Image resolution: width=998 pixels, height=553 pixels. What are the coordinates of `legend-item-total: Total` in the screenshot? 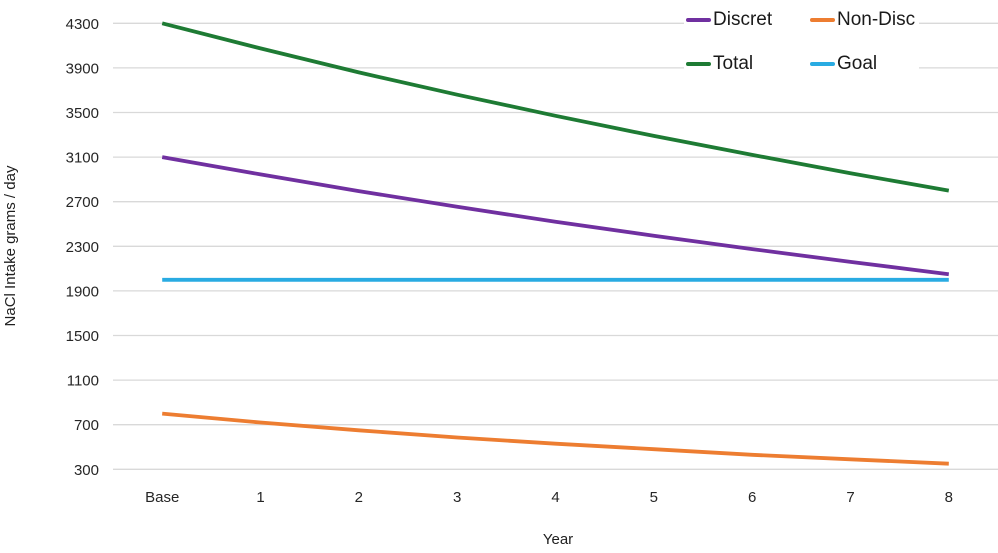 It's located at (746, 64).